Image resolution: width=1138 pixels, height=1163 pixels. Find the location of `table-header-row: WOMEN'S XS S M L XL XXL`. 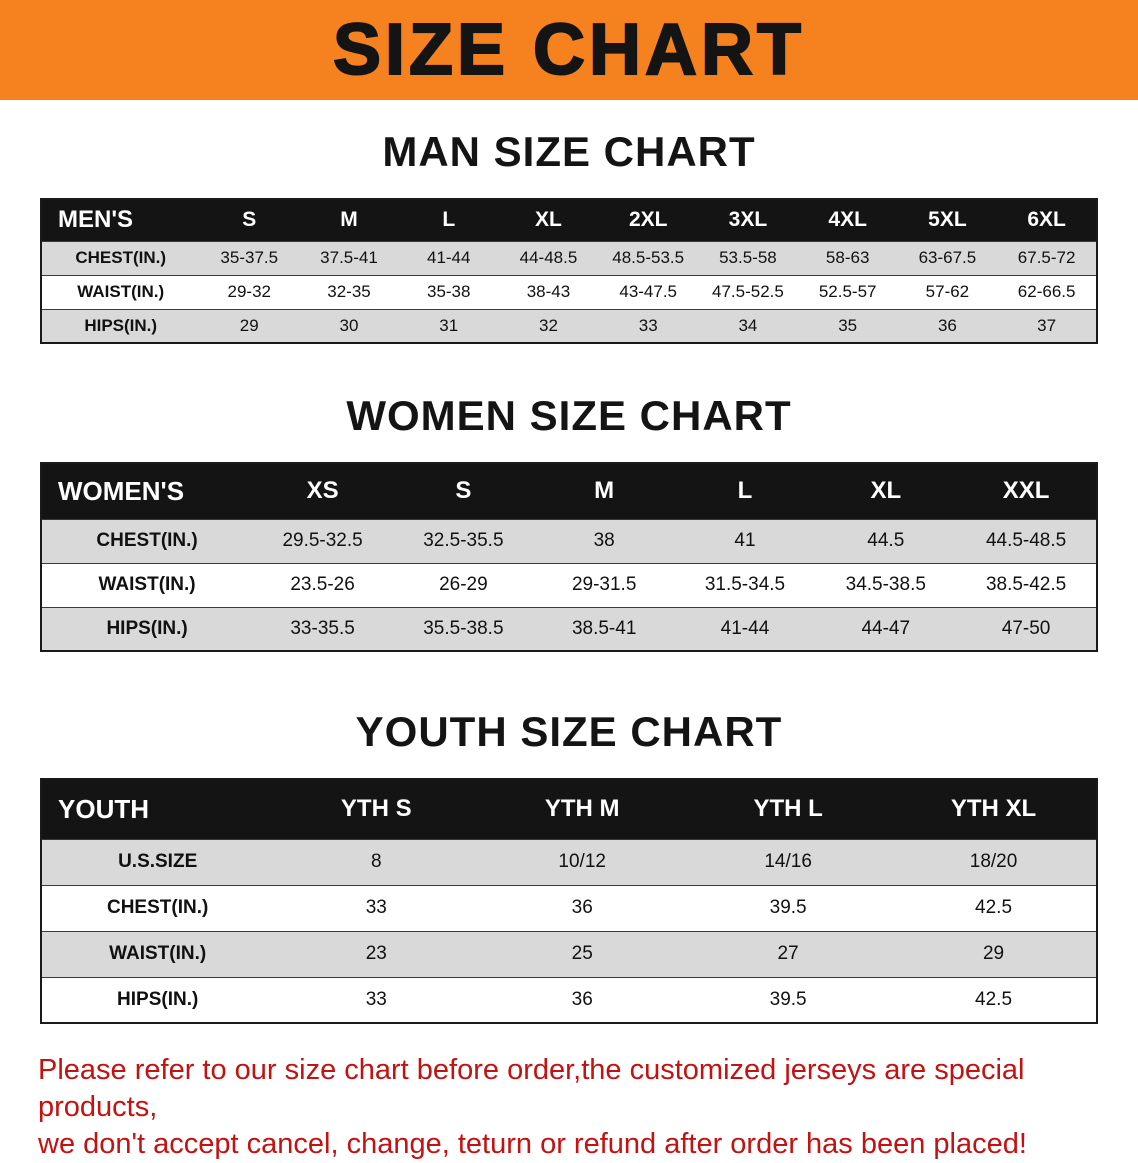

table-header-row: WOMEN'S XS S M L XL XXL is located at coordinates (569, 491).